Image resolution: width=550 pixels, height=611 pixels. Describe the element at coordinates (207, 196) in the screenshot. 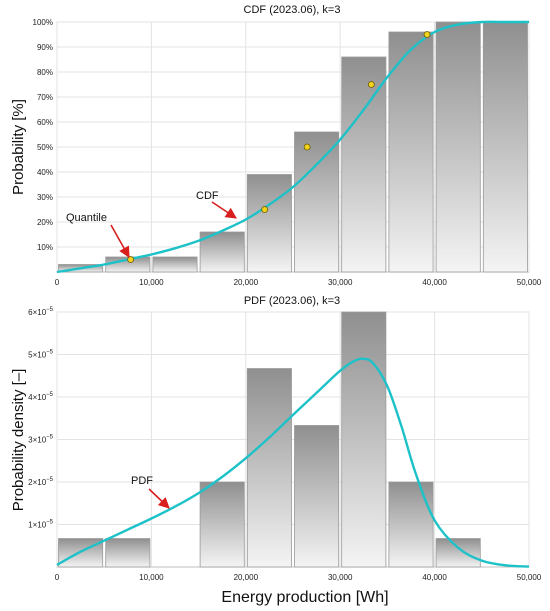

I see `cdf-annotation: CDF` at that location.